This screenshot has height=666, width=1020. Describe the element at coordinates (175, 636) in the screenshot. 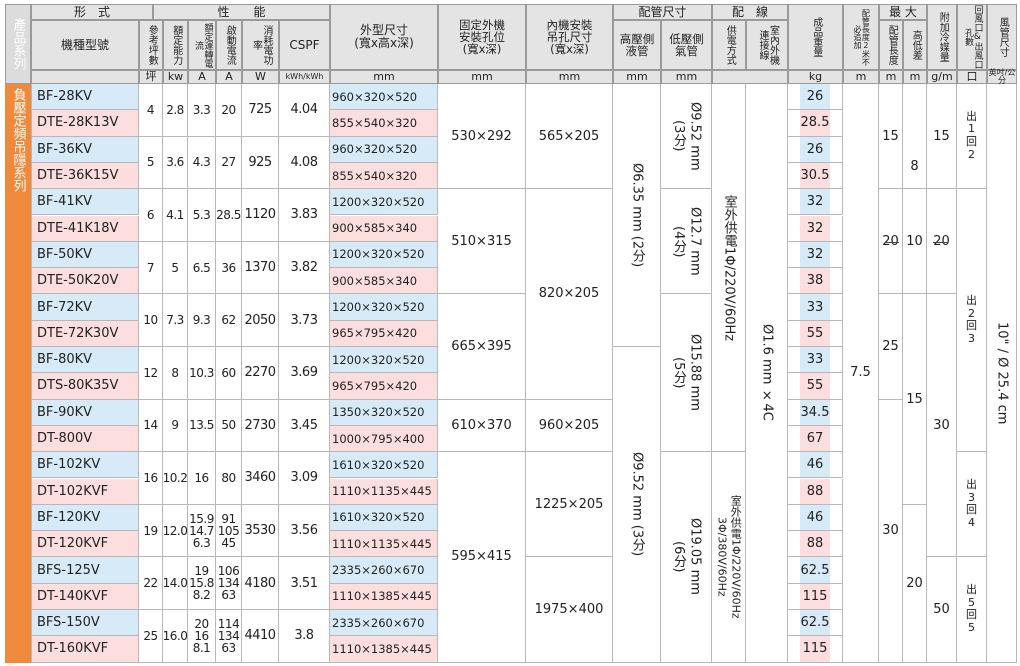

I see `perf-cap-cell: 16.0` at that location.